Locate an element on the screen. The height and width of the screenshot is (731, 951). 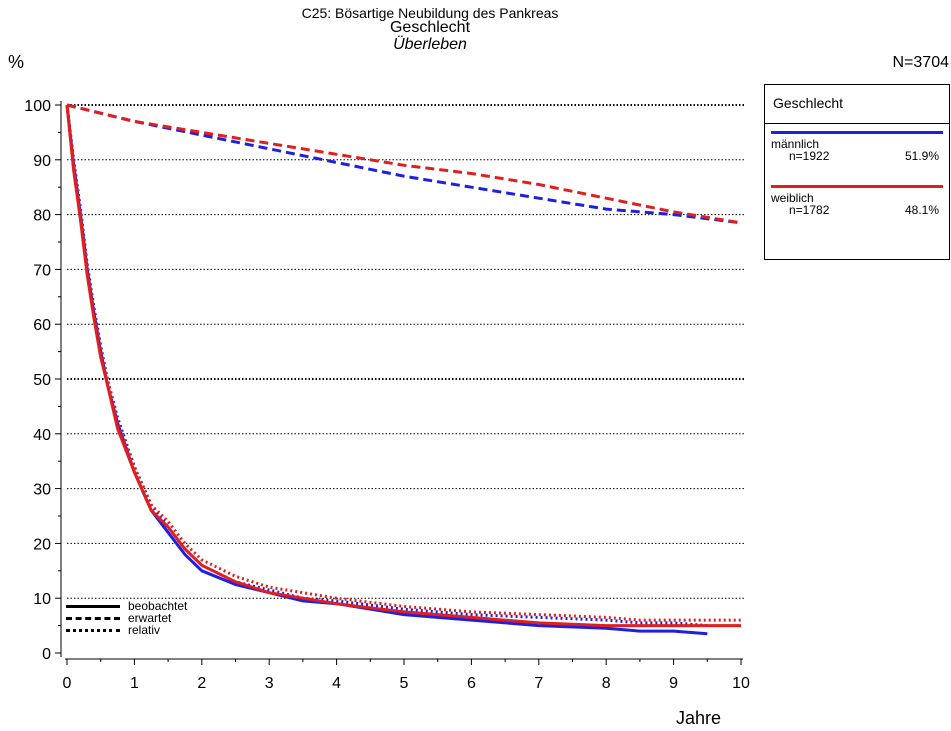
legend-percent: 51.9% is located at coordinates (921, 156).